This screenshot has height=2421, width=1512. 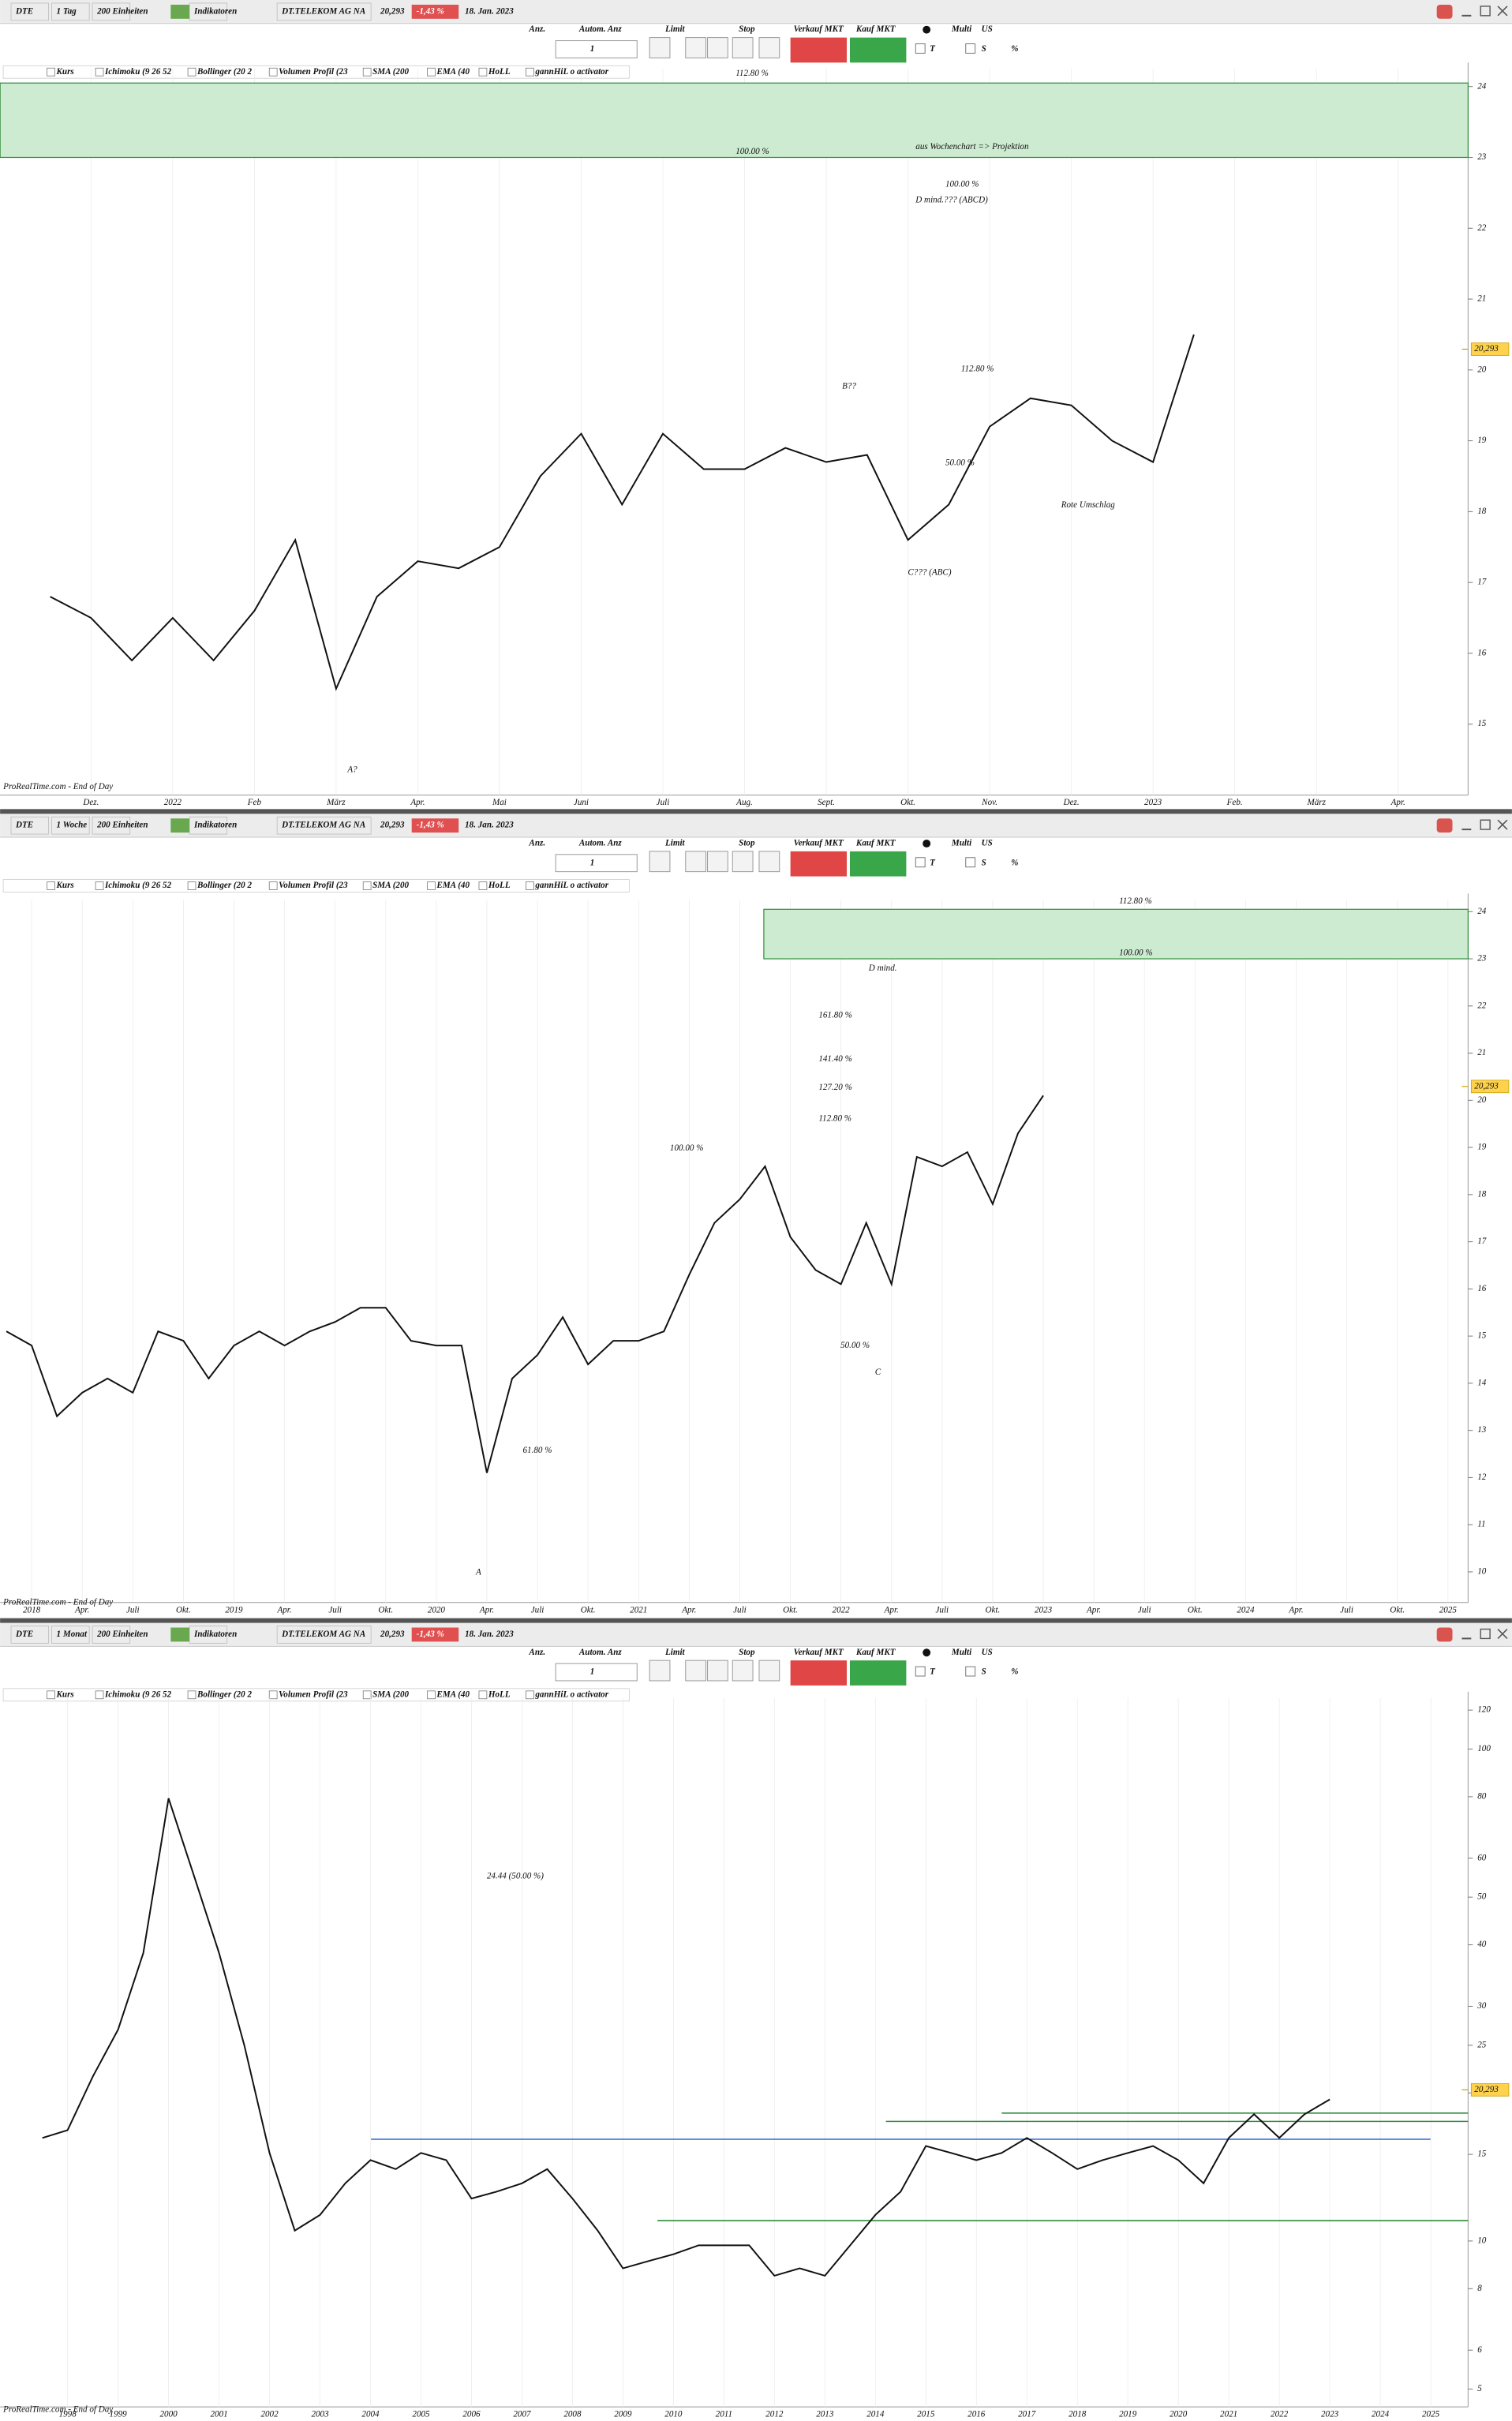 What do you see at coordinates (67, 11) in the screenshot?
I see `timeframe: 1 Tag` at bounding box center [67, 11].